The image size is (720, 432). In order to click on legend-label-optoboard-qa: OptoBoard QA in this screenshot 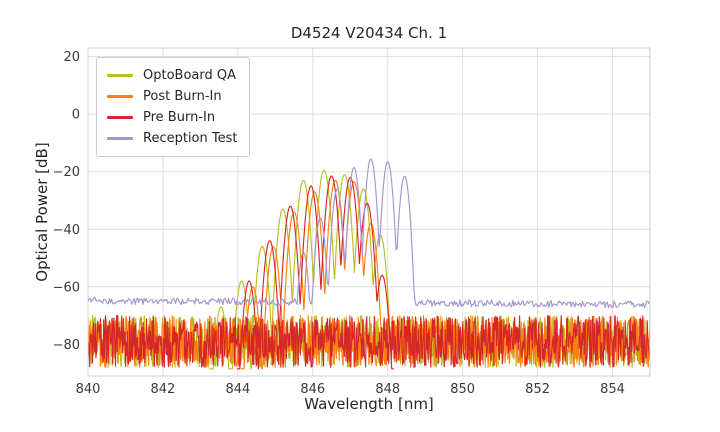, I will do `click(189, 75)`.